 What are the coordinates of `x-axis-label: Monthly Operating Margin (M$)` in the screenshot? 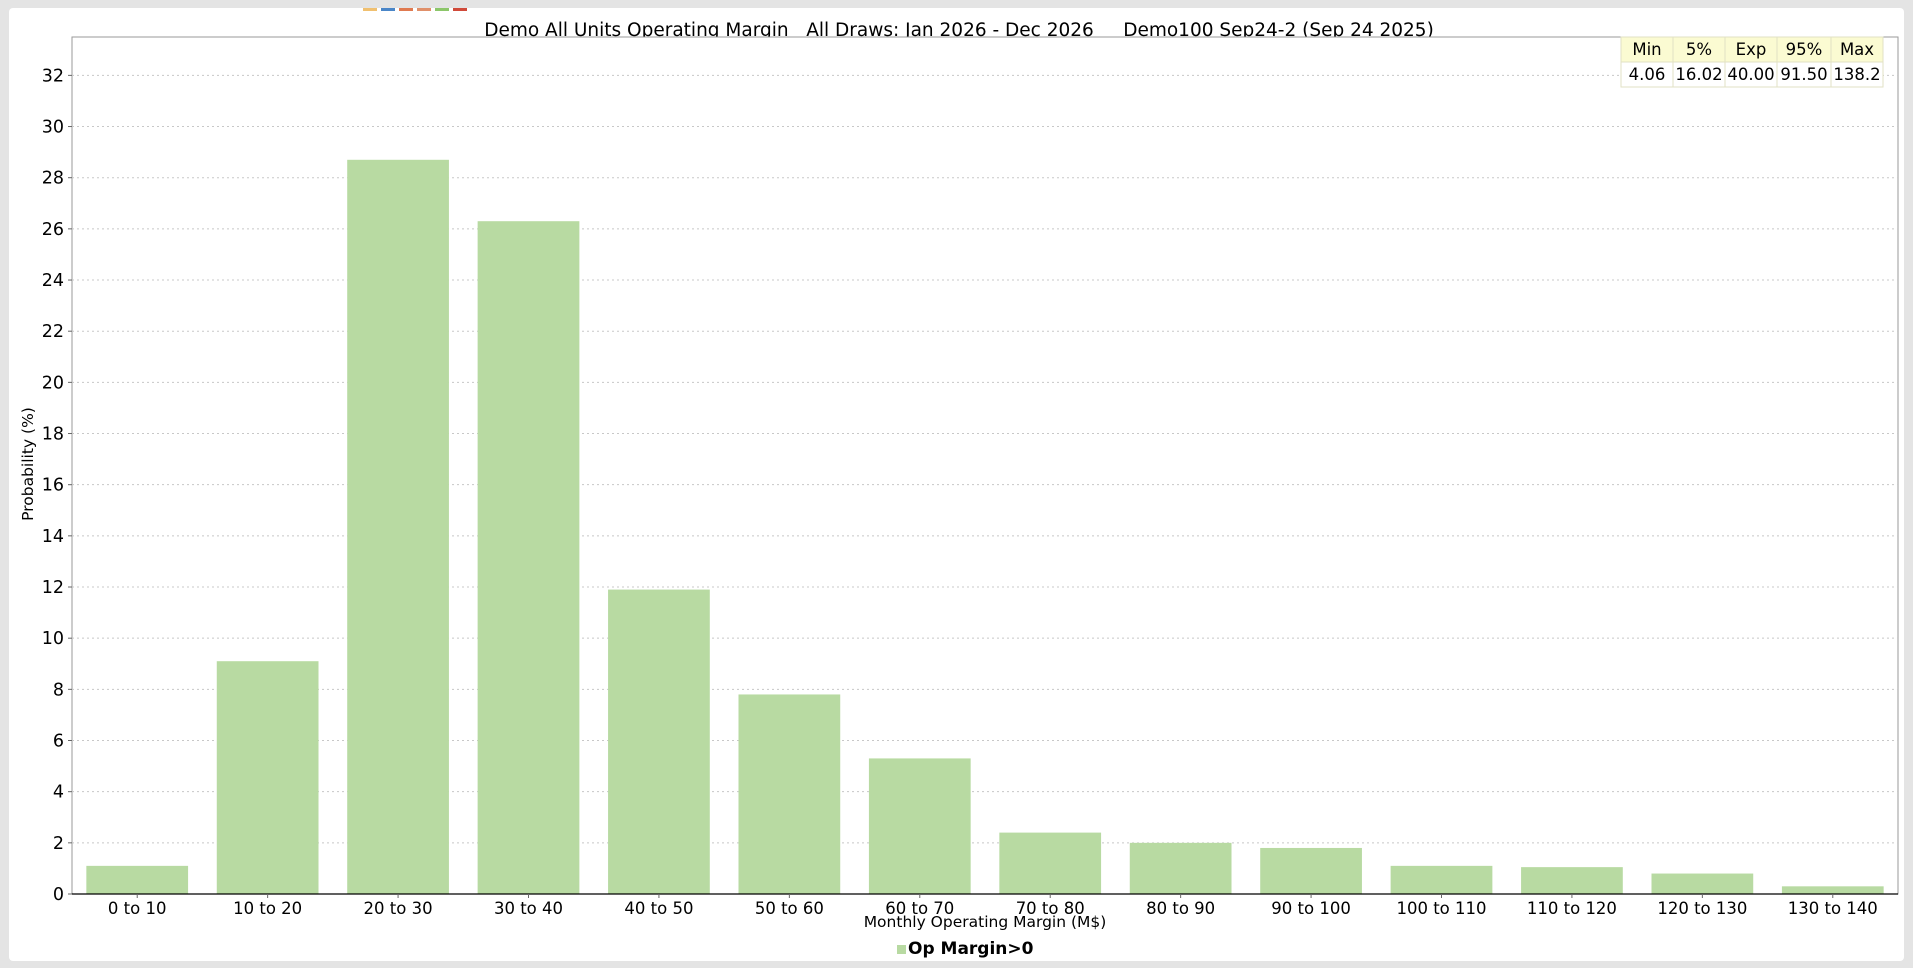 It's located at (985, 922).